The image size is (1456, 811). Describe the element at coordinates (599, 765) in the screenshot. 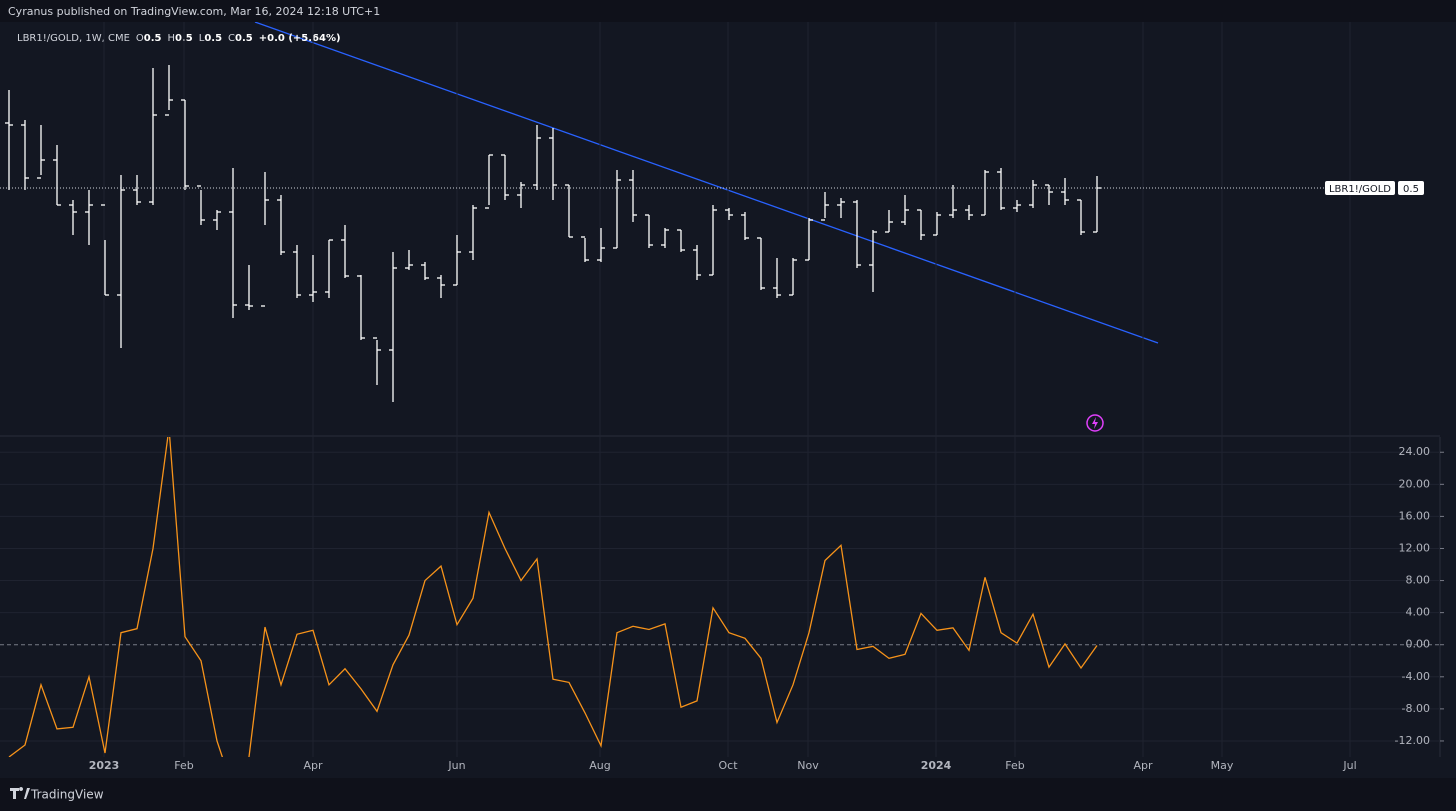

I see `time-label: Aug` at that location.